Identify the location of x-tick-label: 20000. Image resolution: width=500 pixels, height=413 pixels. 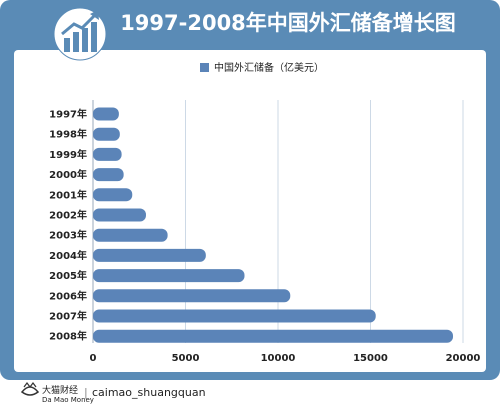
(463, 358).